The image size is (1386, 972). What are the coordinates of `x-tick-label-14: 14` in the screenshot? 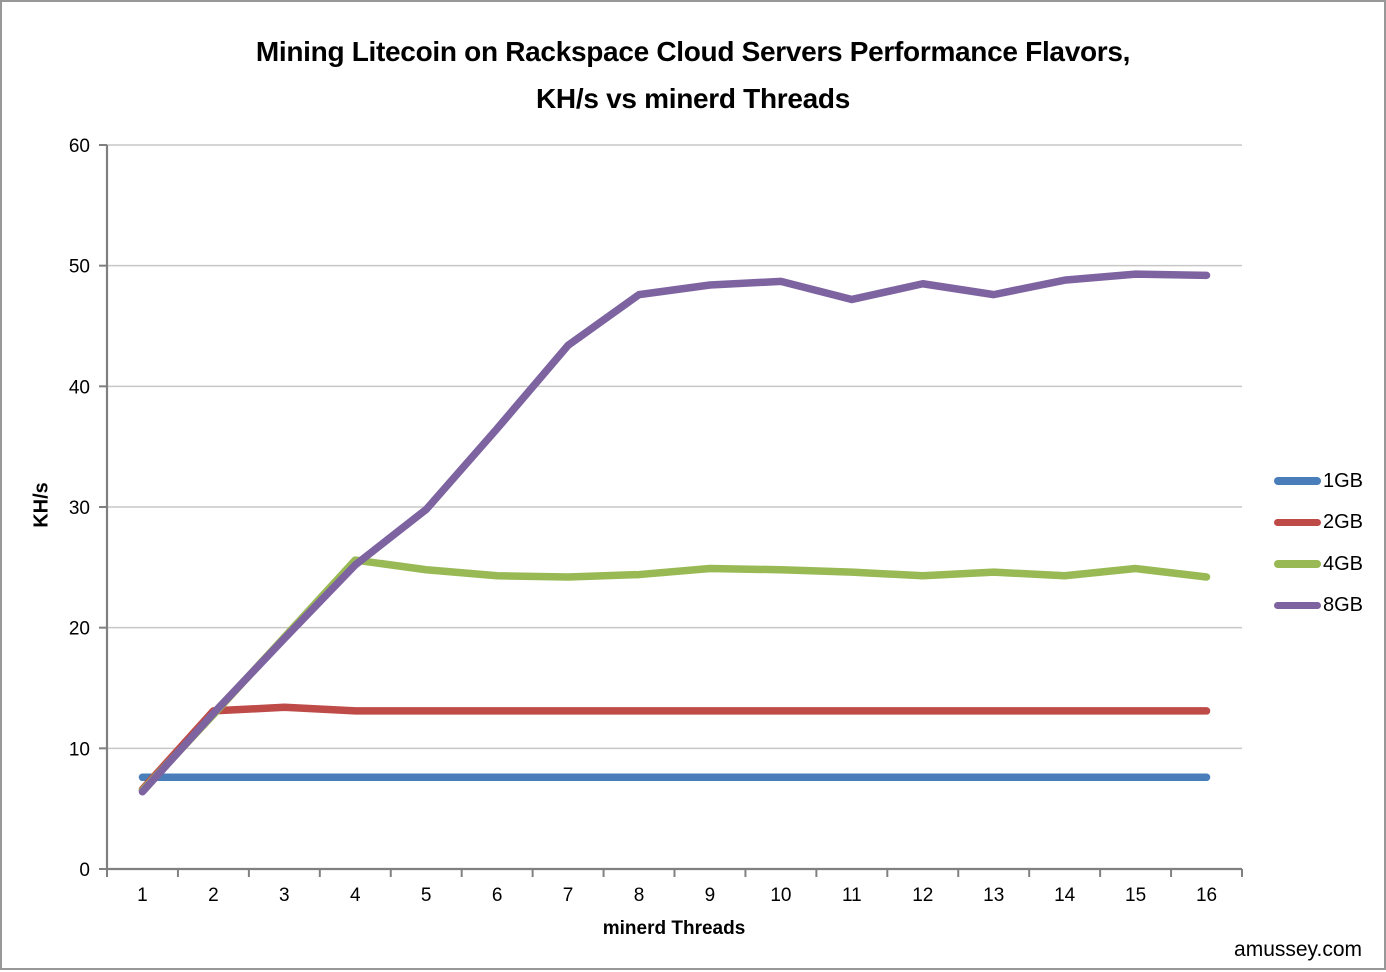 It's located at (1065, 895).